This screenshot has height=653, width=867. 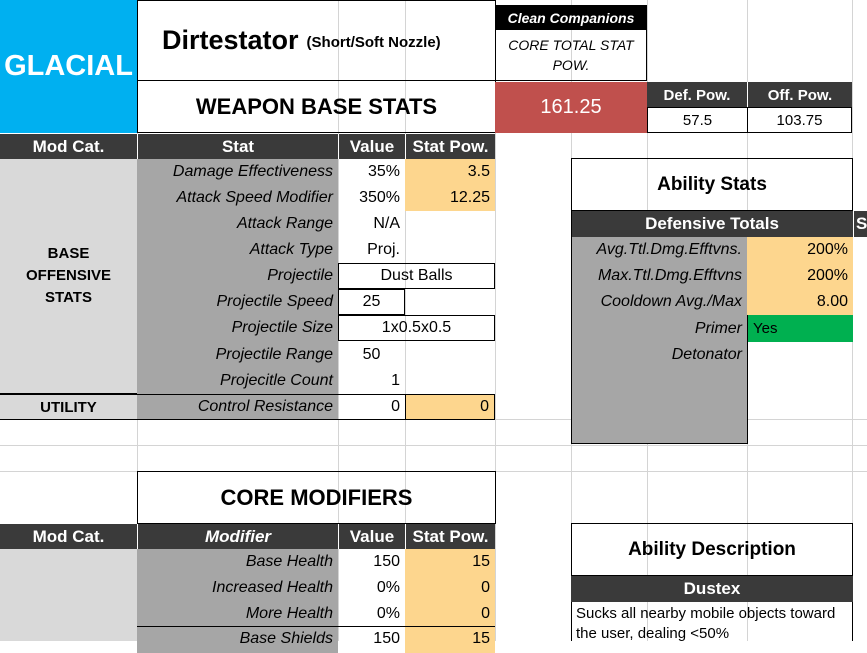 I want to click on ability-stats-title-text: Ability Stats, so click(x=712, y=184).